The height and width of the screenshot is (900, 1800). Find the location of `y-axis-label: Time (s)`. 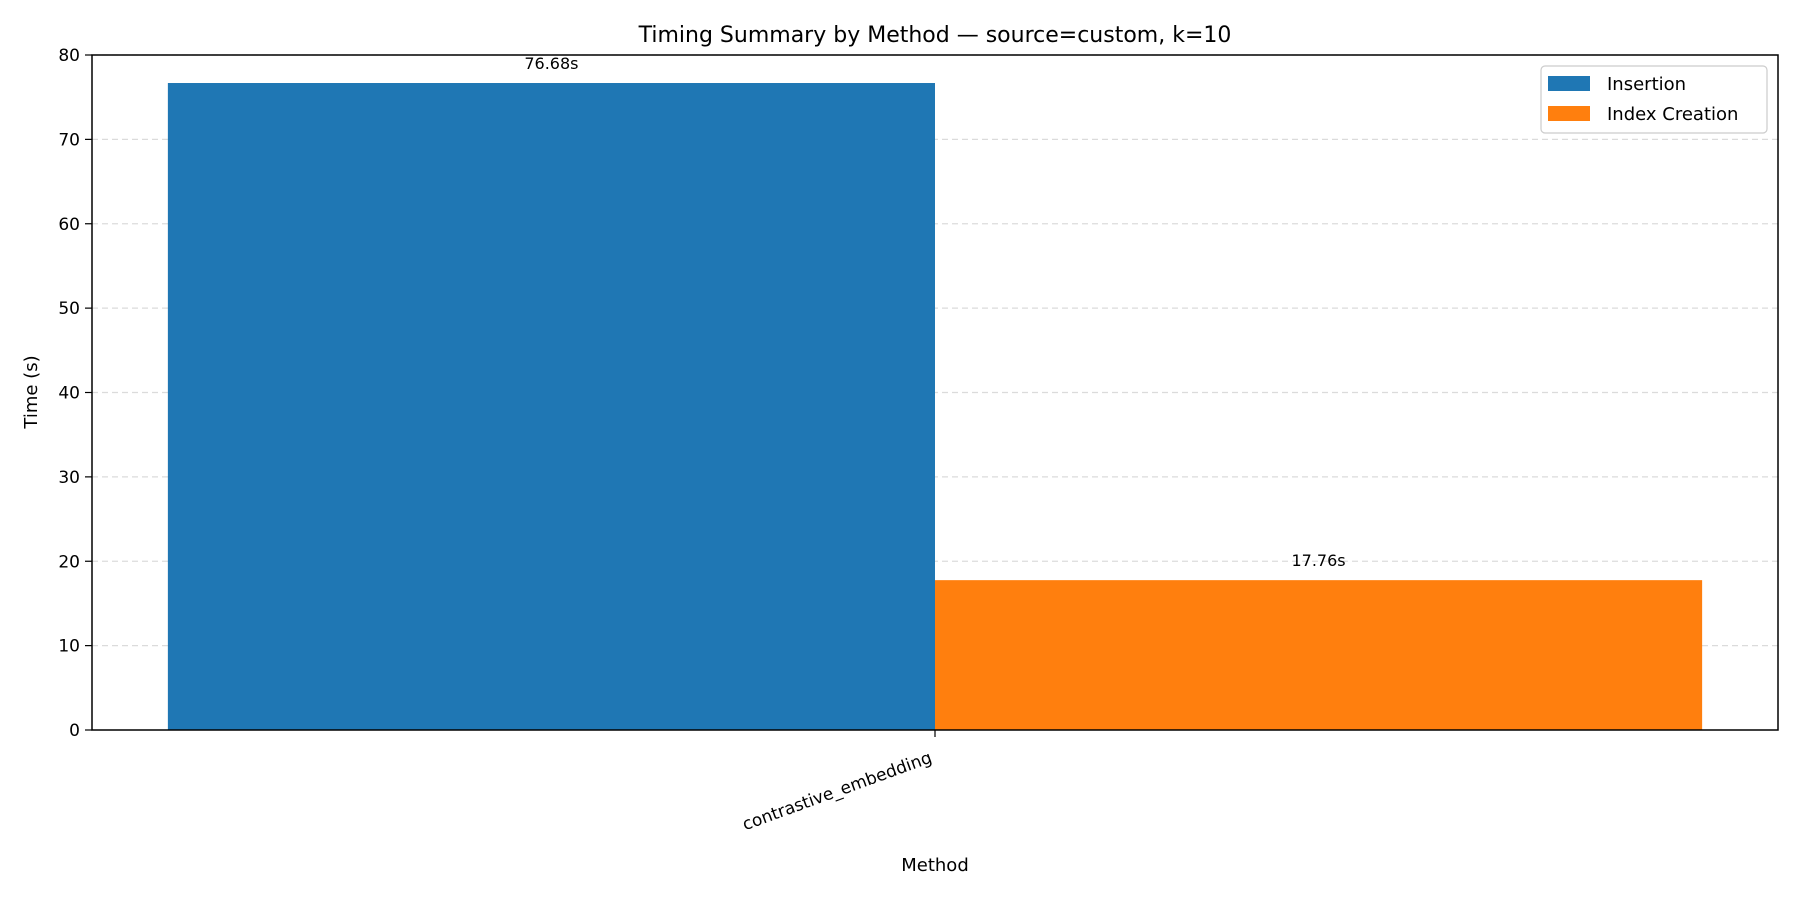

y-axis-label: Time (s) is located at coordinates (31, 392).